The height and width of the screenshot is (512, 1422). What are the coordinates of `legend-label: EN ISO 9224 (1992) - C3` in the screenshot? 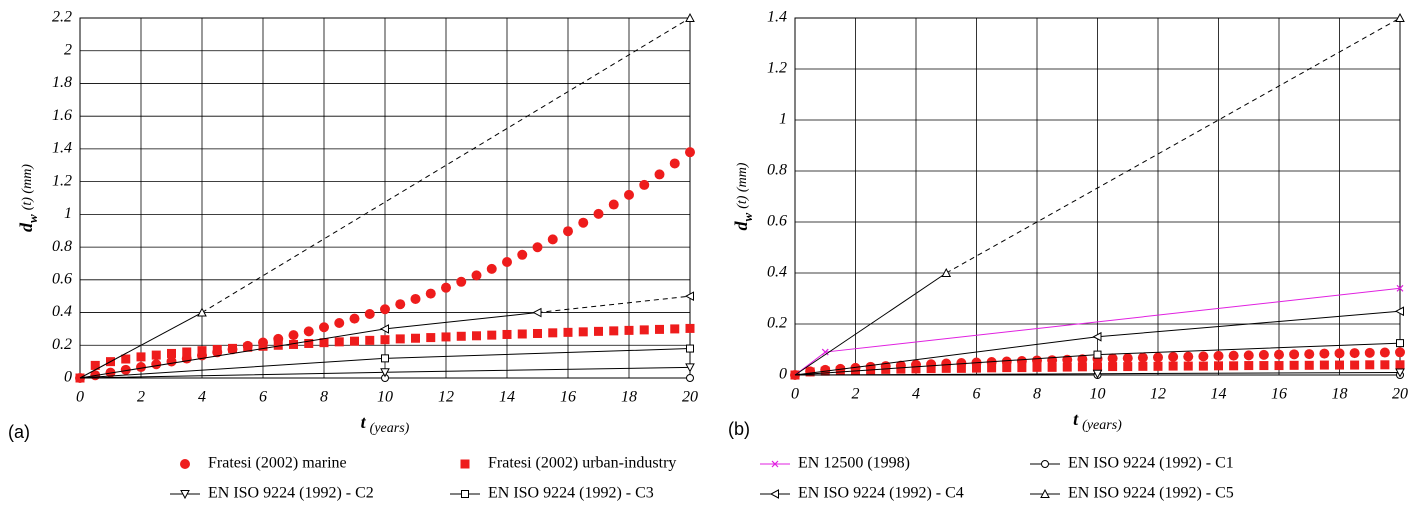 It's located at (571, 493).